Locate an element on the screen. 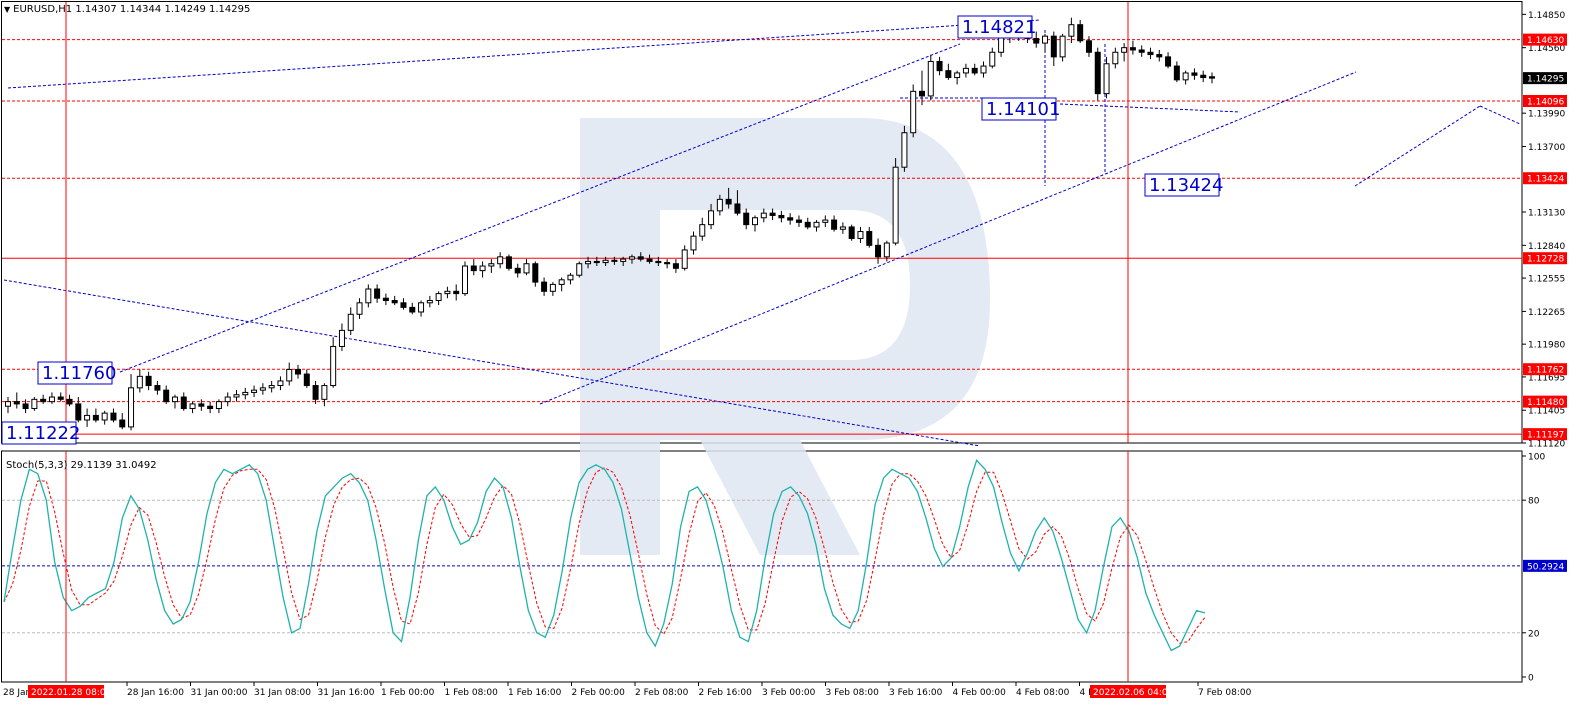 This screenshot has height=720, width=1596. price-tick-label: 1.13700 is located at coordinates (1546, 148).